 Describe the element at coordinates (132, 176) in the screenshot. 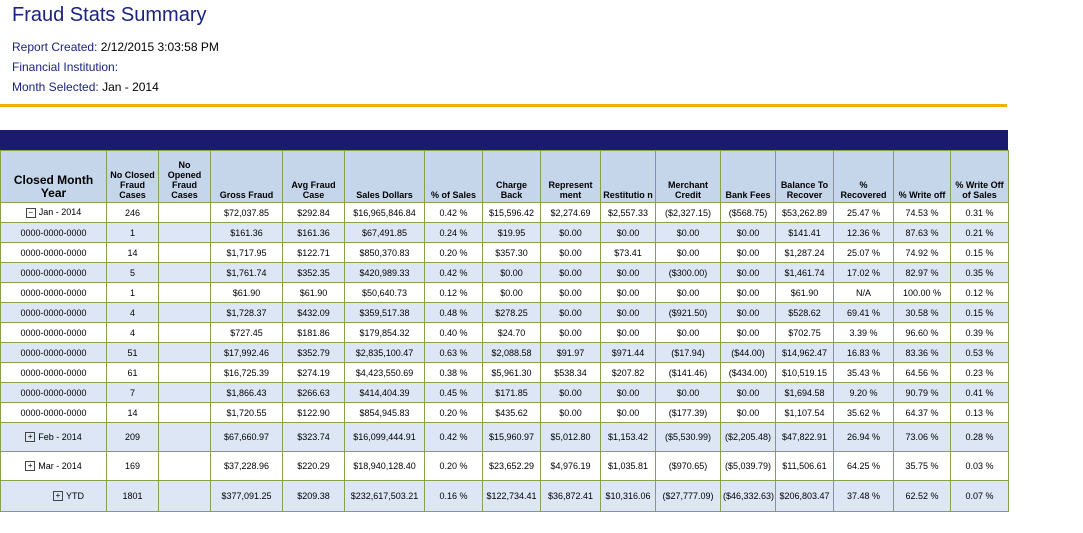

I see `col-no-closed-fraud-cases: No Closed Fraud Cases` at that location.